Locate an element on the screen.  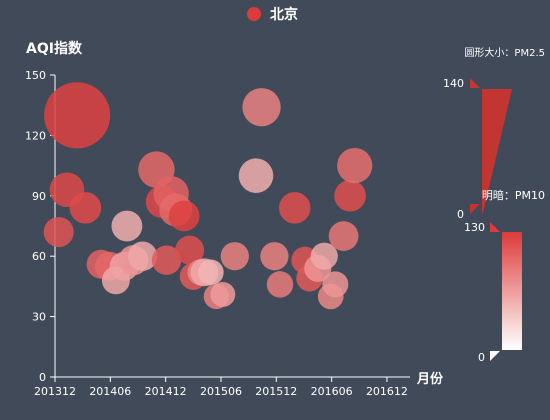
y-tick-label: 60 is located at coordinates (39, 256).